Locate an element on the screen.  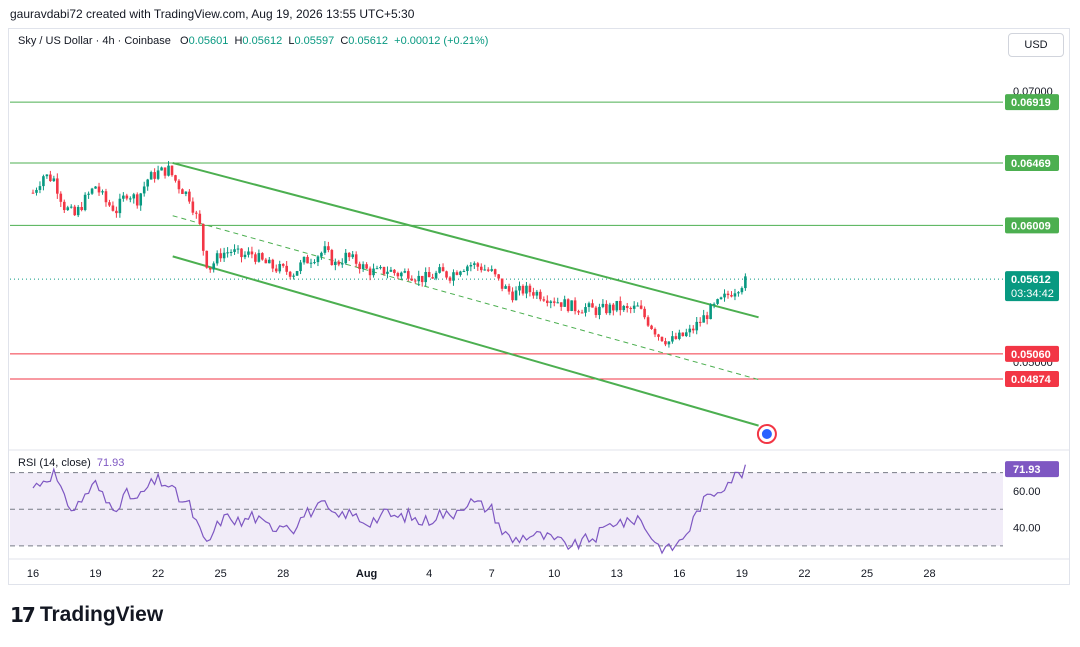
channel-mid-line is located at coordinates (465, 298).